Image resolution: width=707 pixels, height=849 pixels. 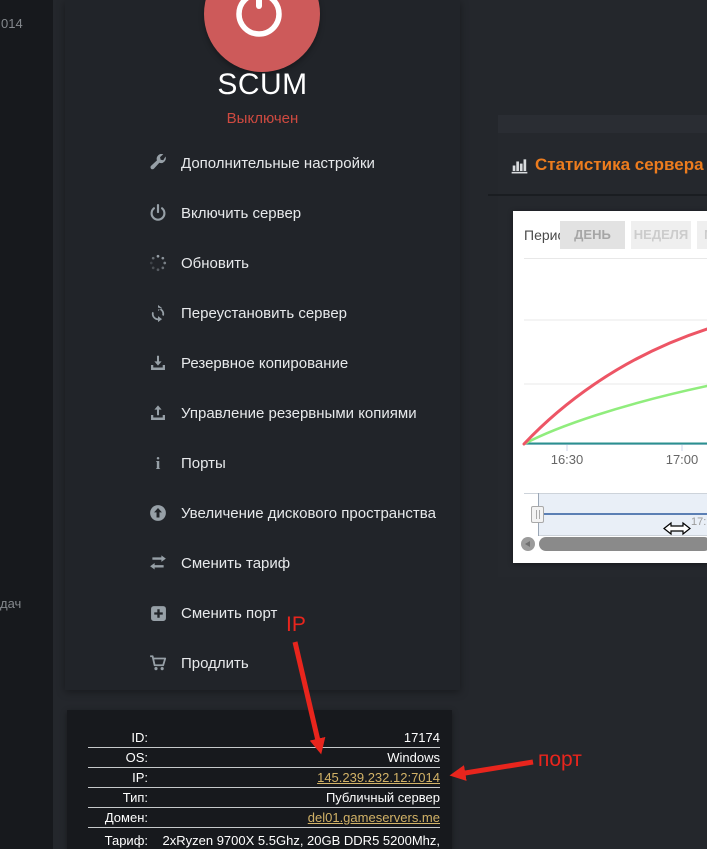 I want to click on navigator-drag-handle, so click(x=537, y=514).